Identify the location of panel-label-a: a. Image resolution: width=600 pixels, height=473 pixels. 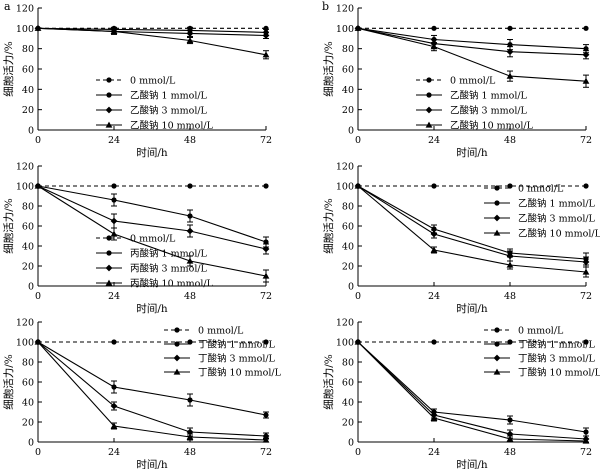
(7, 6).